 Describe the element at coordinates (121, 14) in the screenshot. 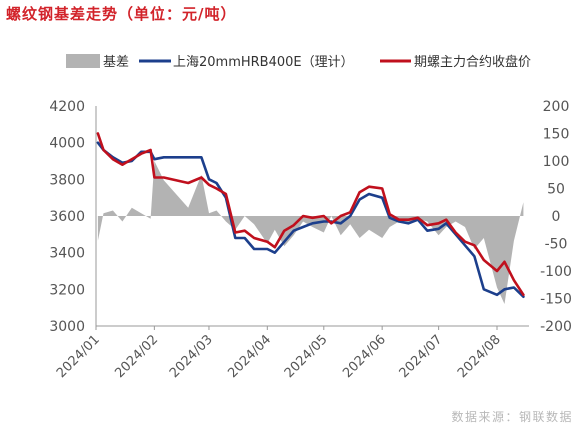

I see `chart-title: 螺纹钢基差走势（单位：元/吨）` at that location.